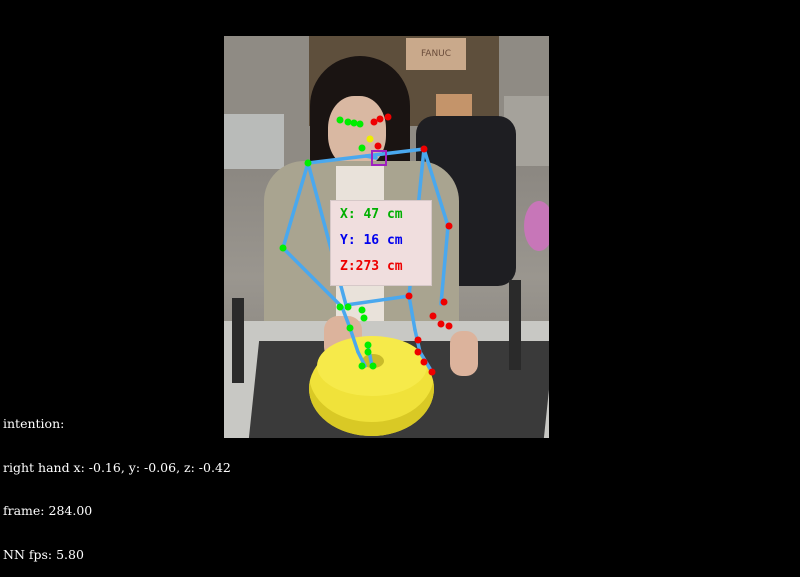 This screenshot has width=800, height=577. Describe the element at coordinates (117, 467) in the screenshot. I see `hud-right-hand-values: right hand x: -0.16, y: -0.06, z: -0.42` at that location.